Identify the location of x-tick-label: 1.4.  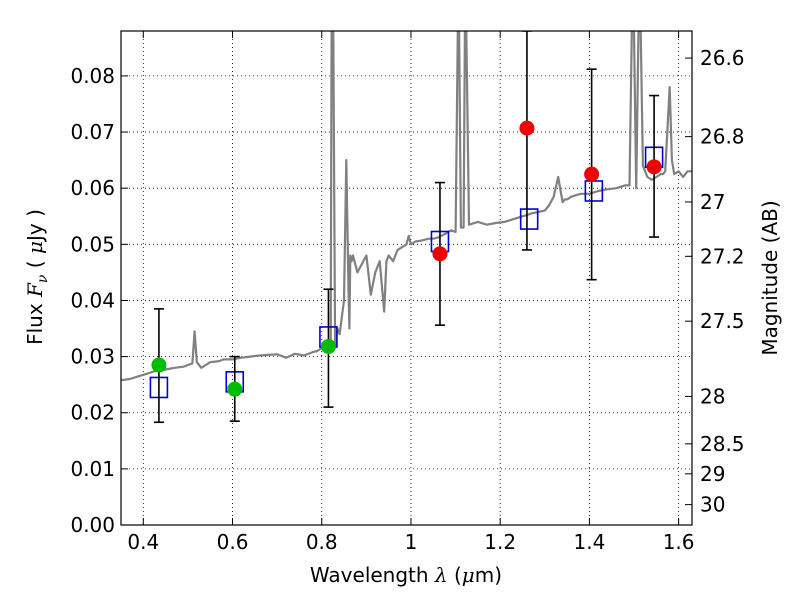
(589, 542).